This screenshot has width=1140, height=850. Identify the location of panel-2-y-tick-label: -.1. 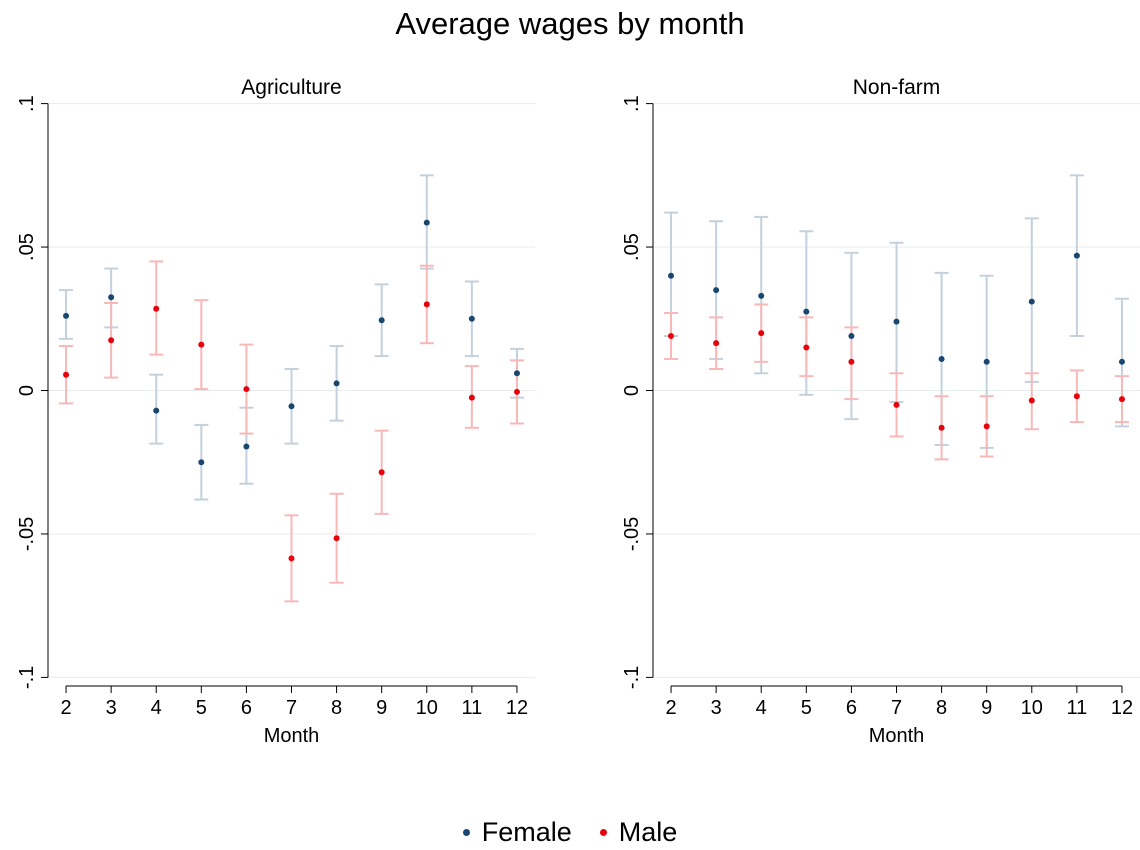
(632, 677).